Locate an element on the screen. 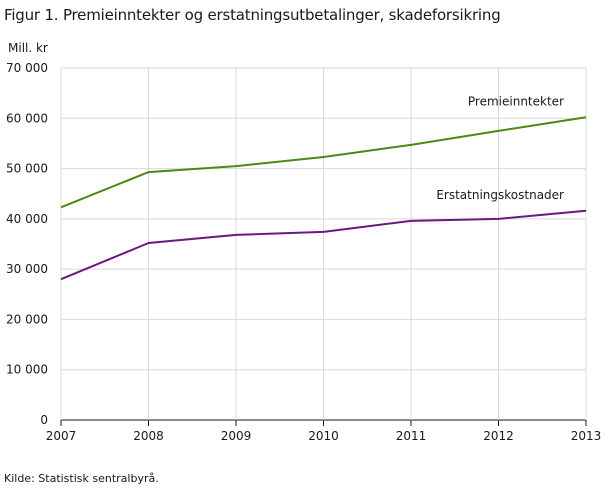 The height and width of the screenshot is (489, 609). y-tick-label: 20 000 is located at coordinates (27, 319).